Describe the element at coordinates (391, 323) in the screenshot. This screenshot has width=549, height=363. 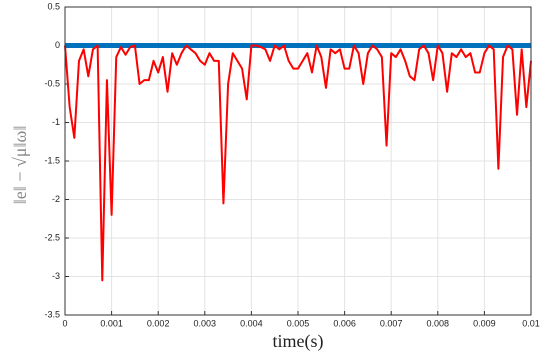
I see `x-tick-label: 0.007` at that location.